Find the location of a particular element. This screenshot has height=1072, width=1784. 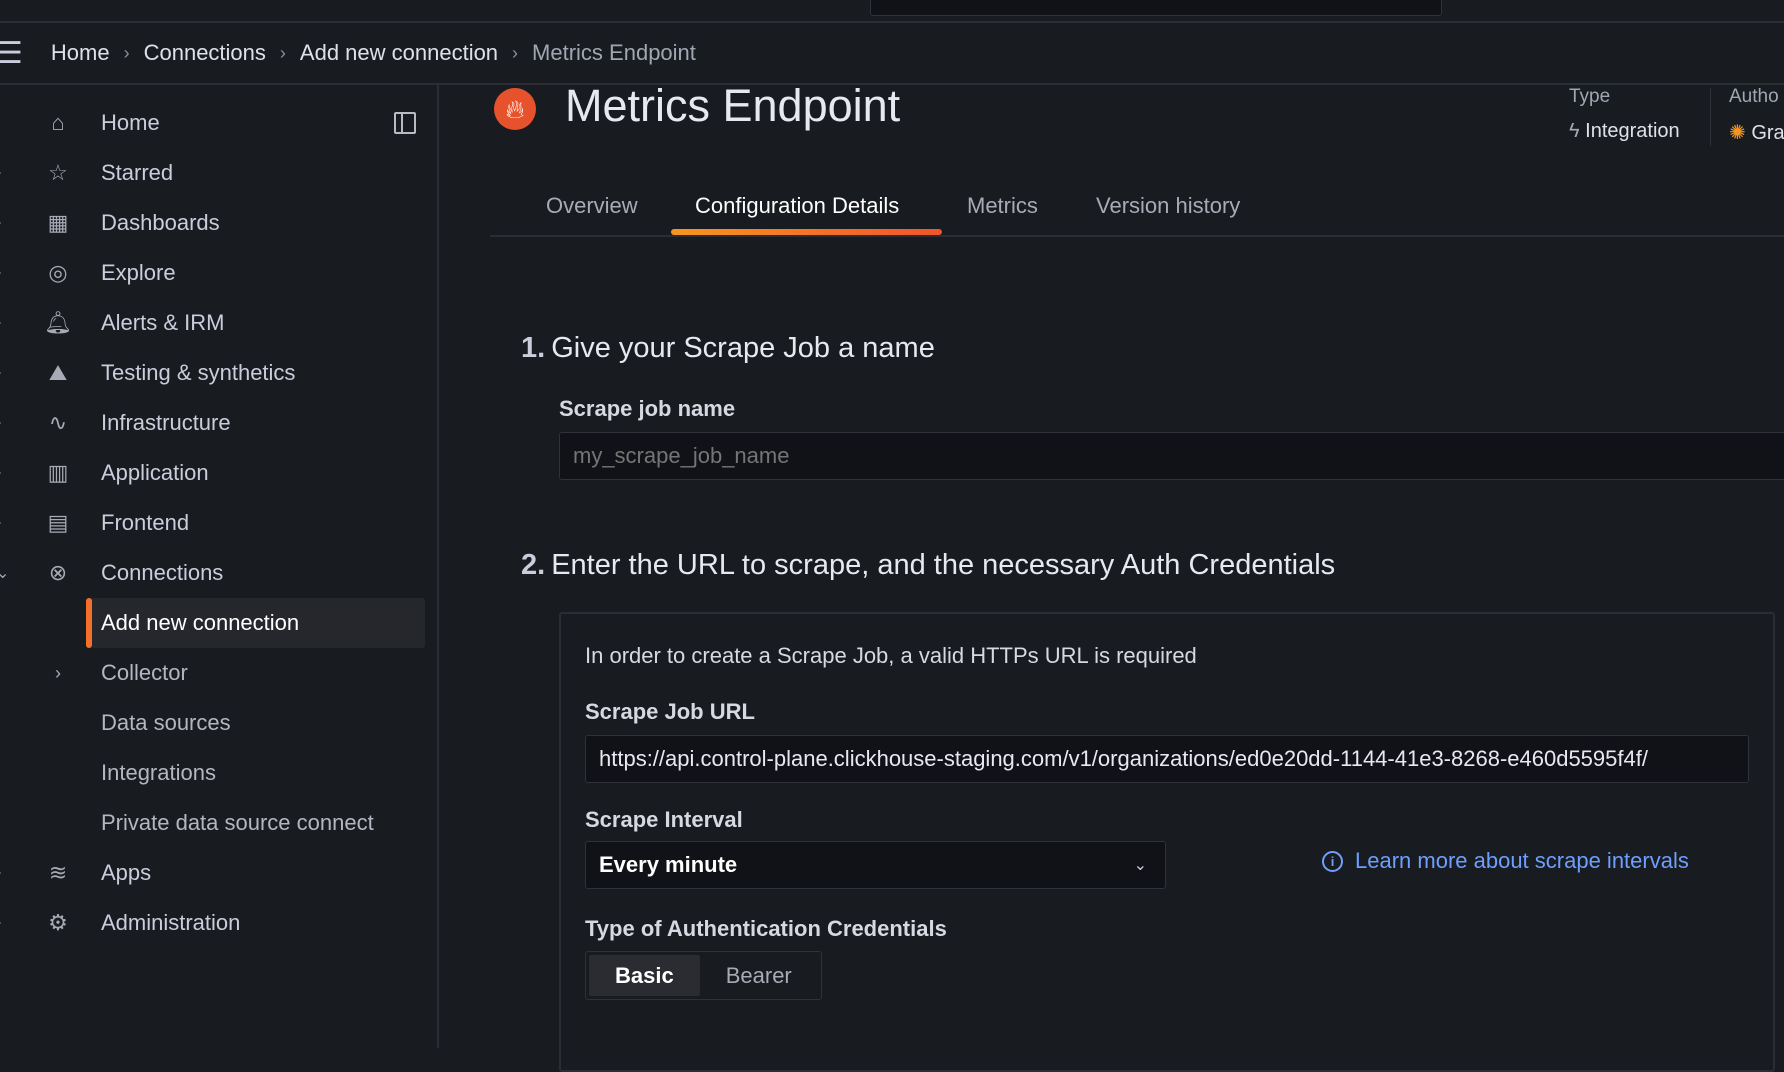

auth-type-selector: Basic Bearer is located at coordinates (703, 975).